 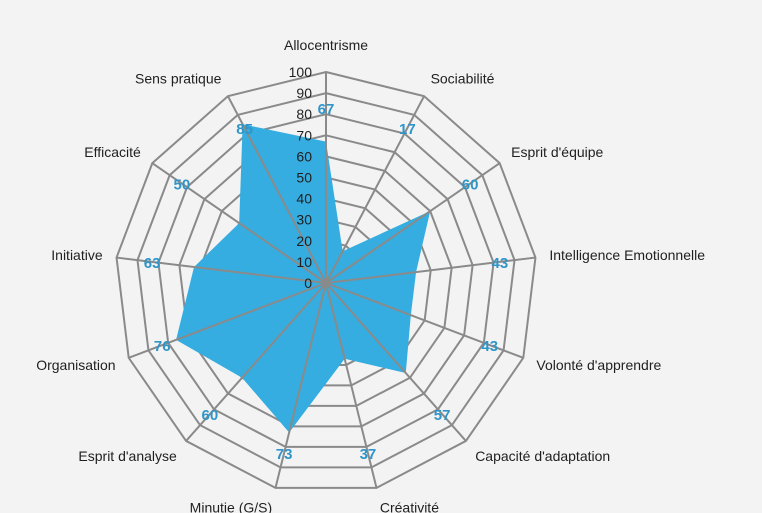 I want to click on data-label: 76, so click(x=162, y=346).